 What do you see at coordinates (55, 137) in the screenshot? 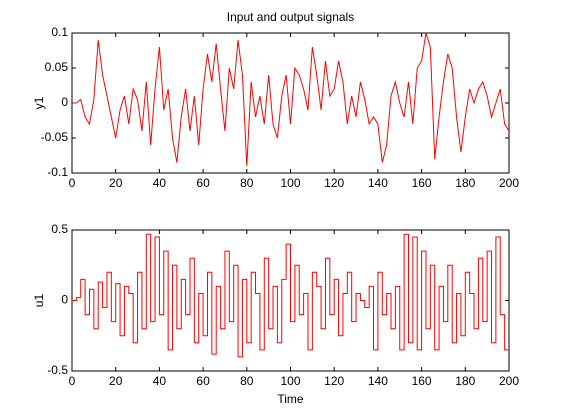
I see `y-tick-label: -0.05` at bounding box center [55, 137].